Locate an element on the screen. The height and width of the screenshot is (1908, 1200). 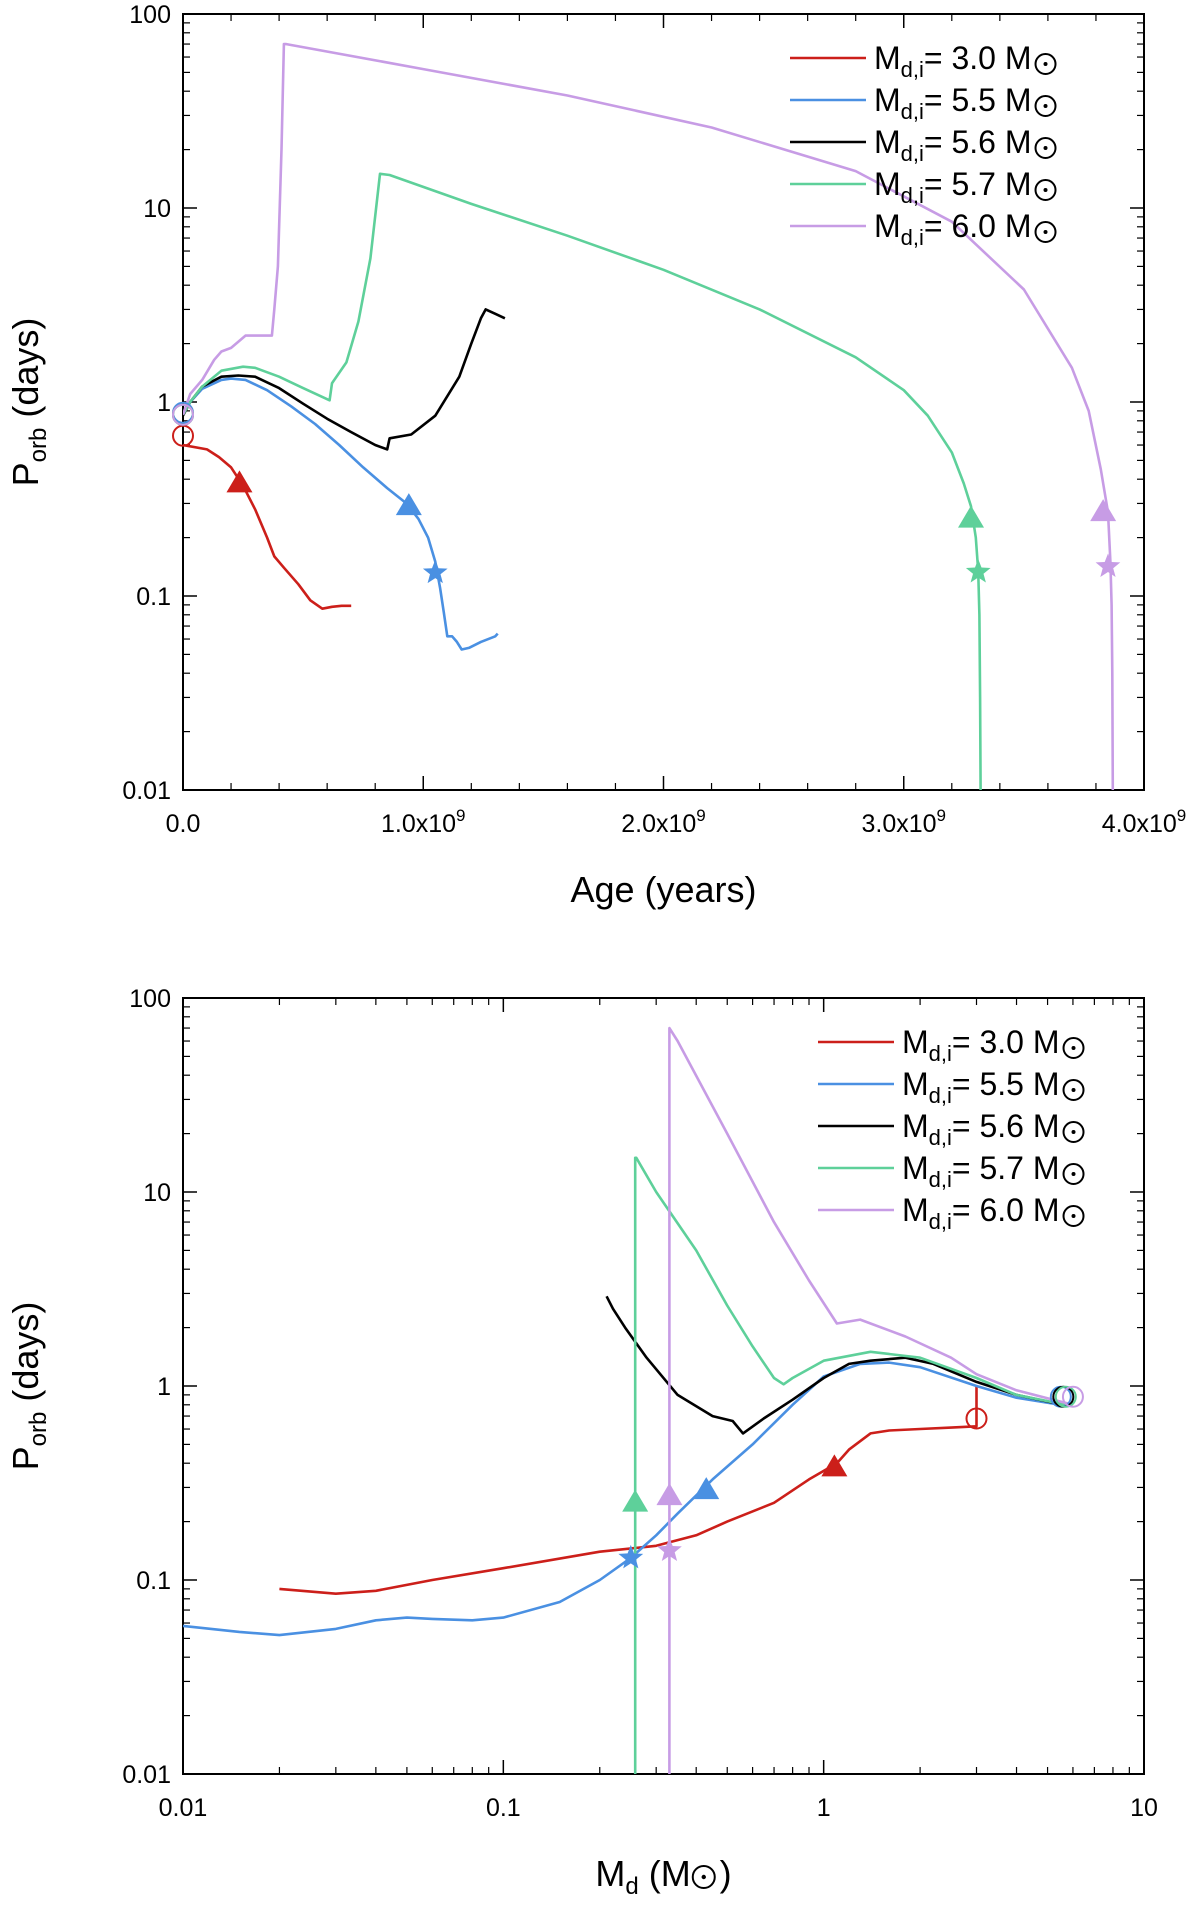
sun-symbol-dot is located at coordinates (703, 1877).